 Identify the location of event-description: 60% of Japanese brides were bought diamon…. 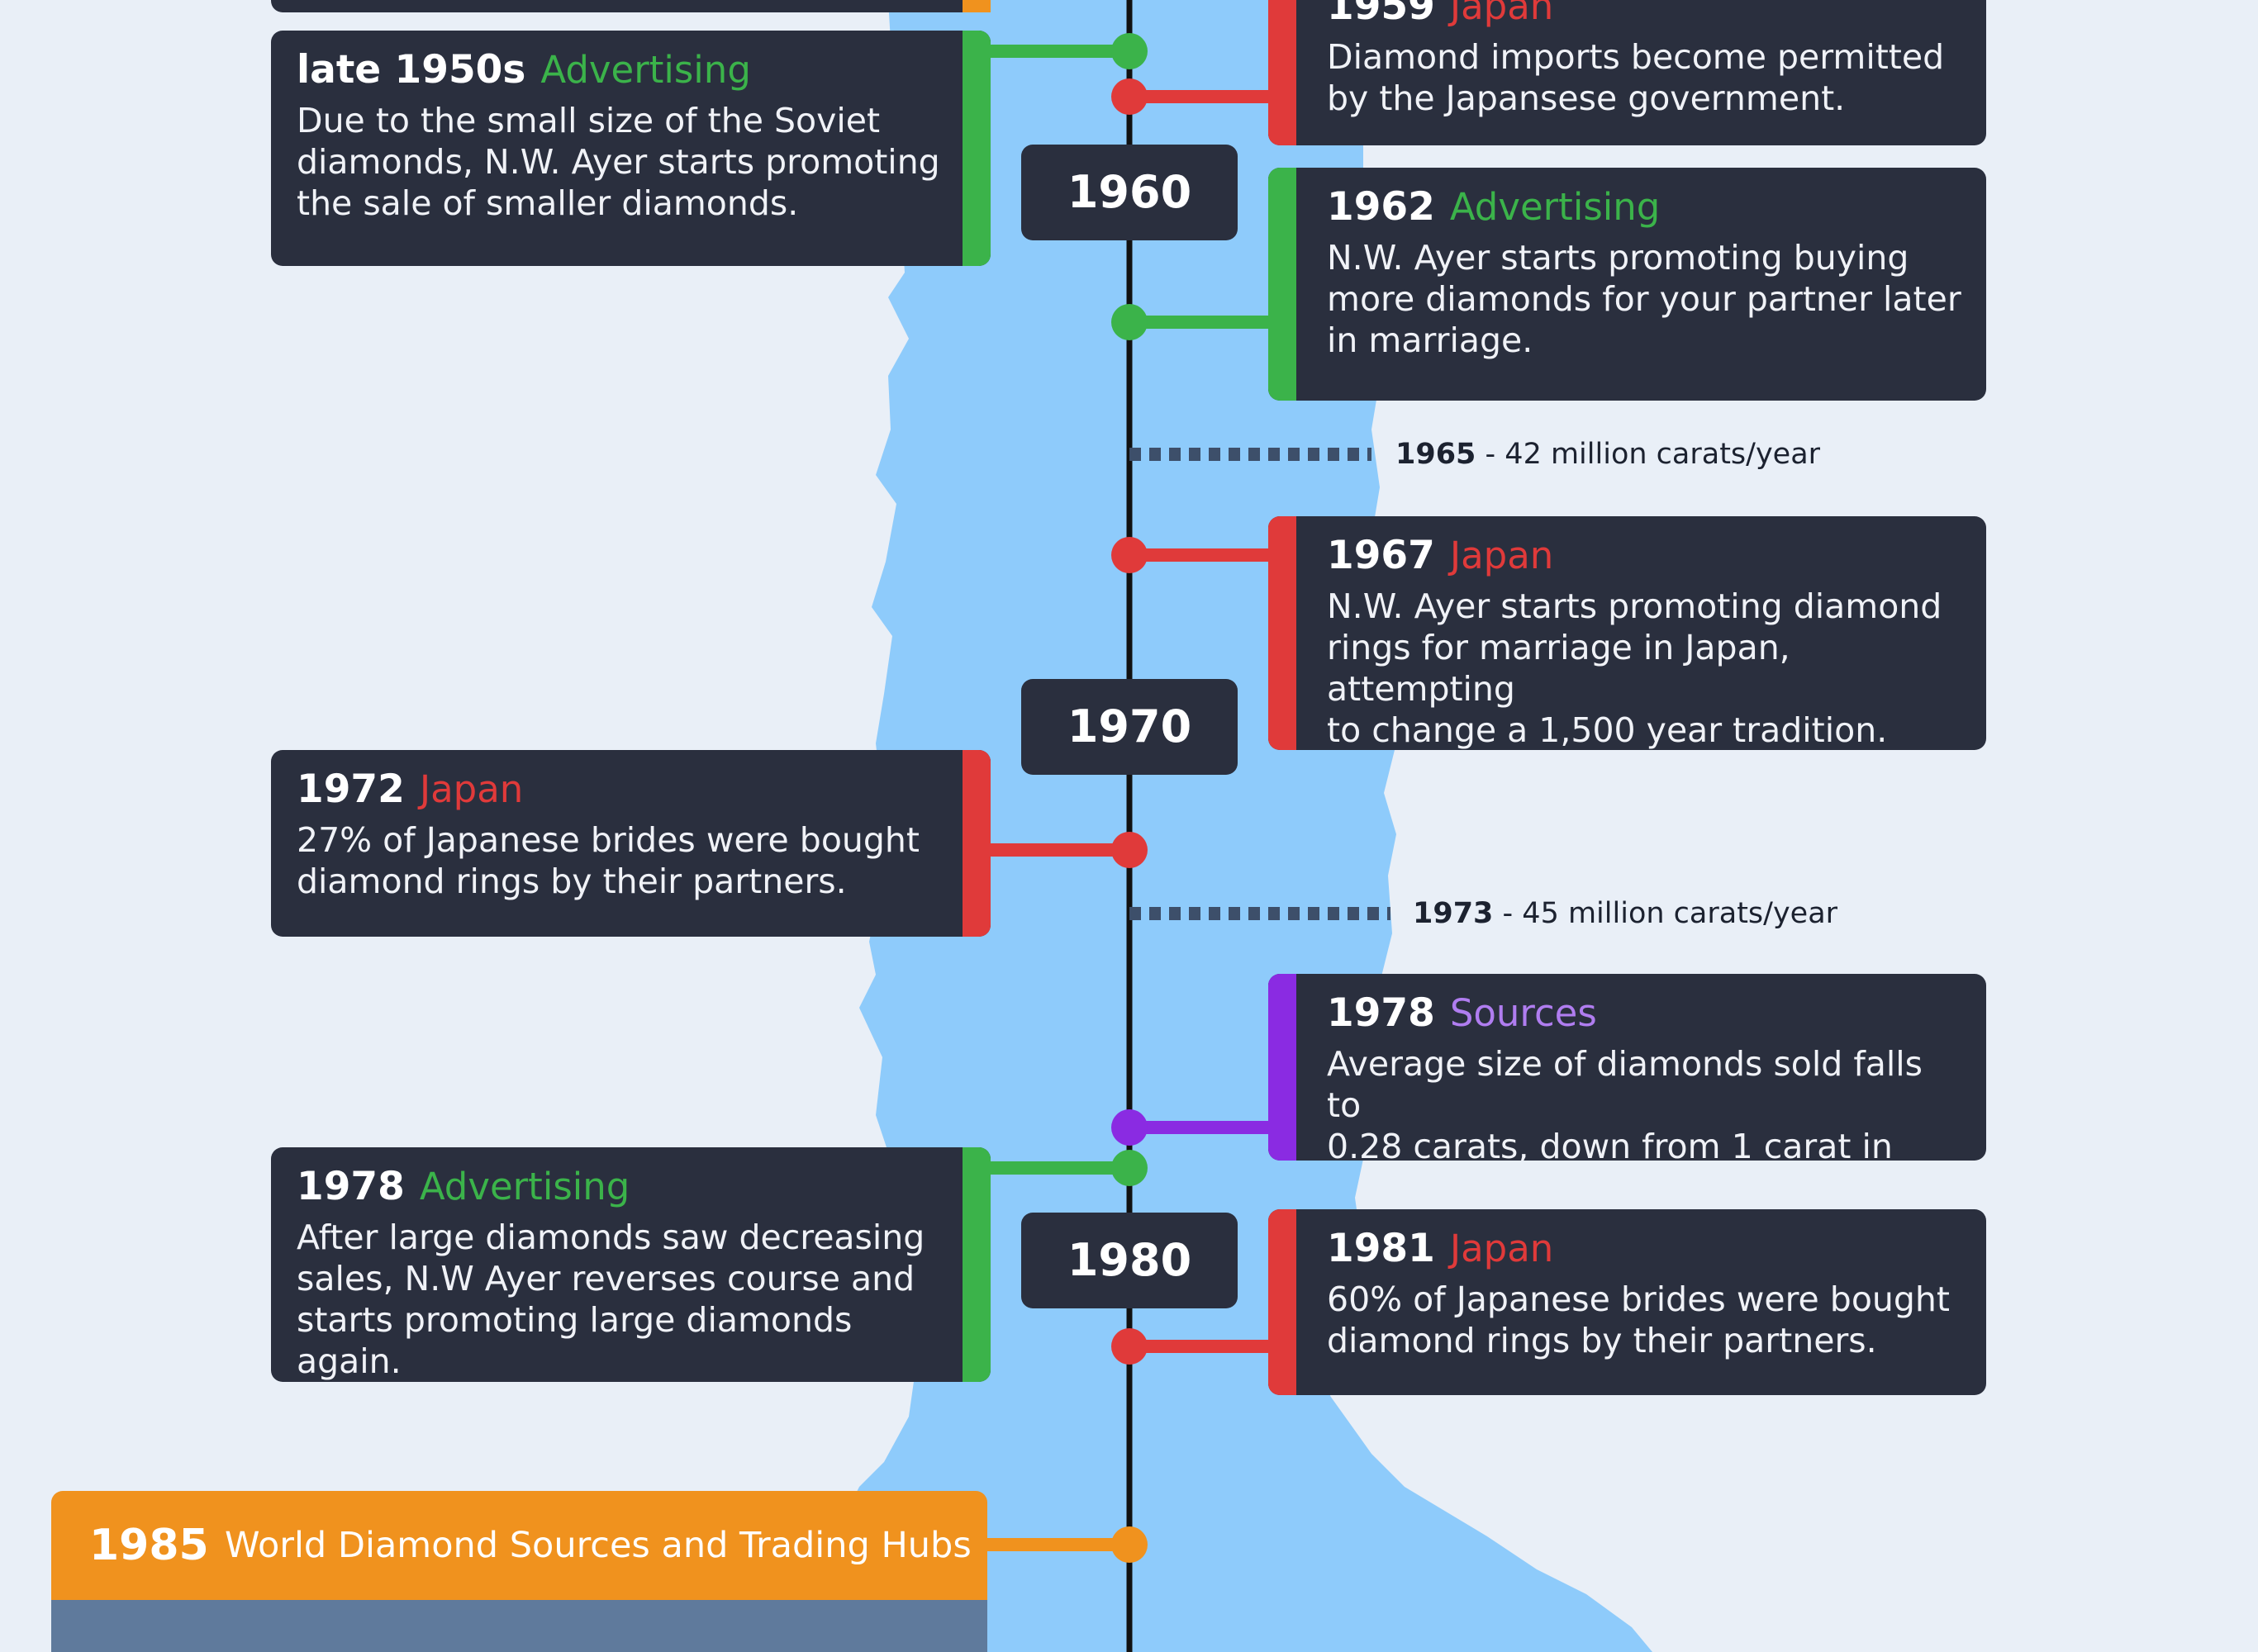
(1638, 1319).